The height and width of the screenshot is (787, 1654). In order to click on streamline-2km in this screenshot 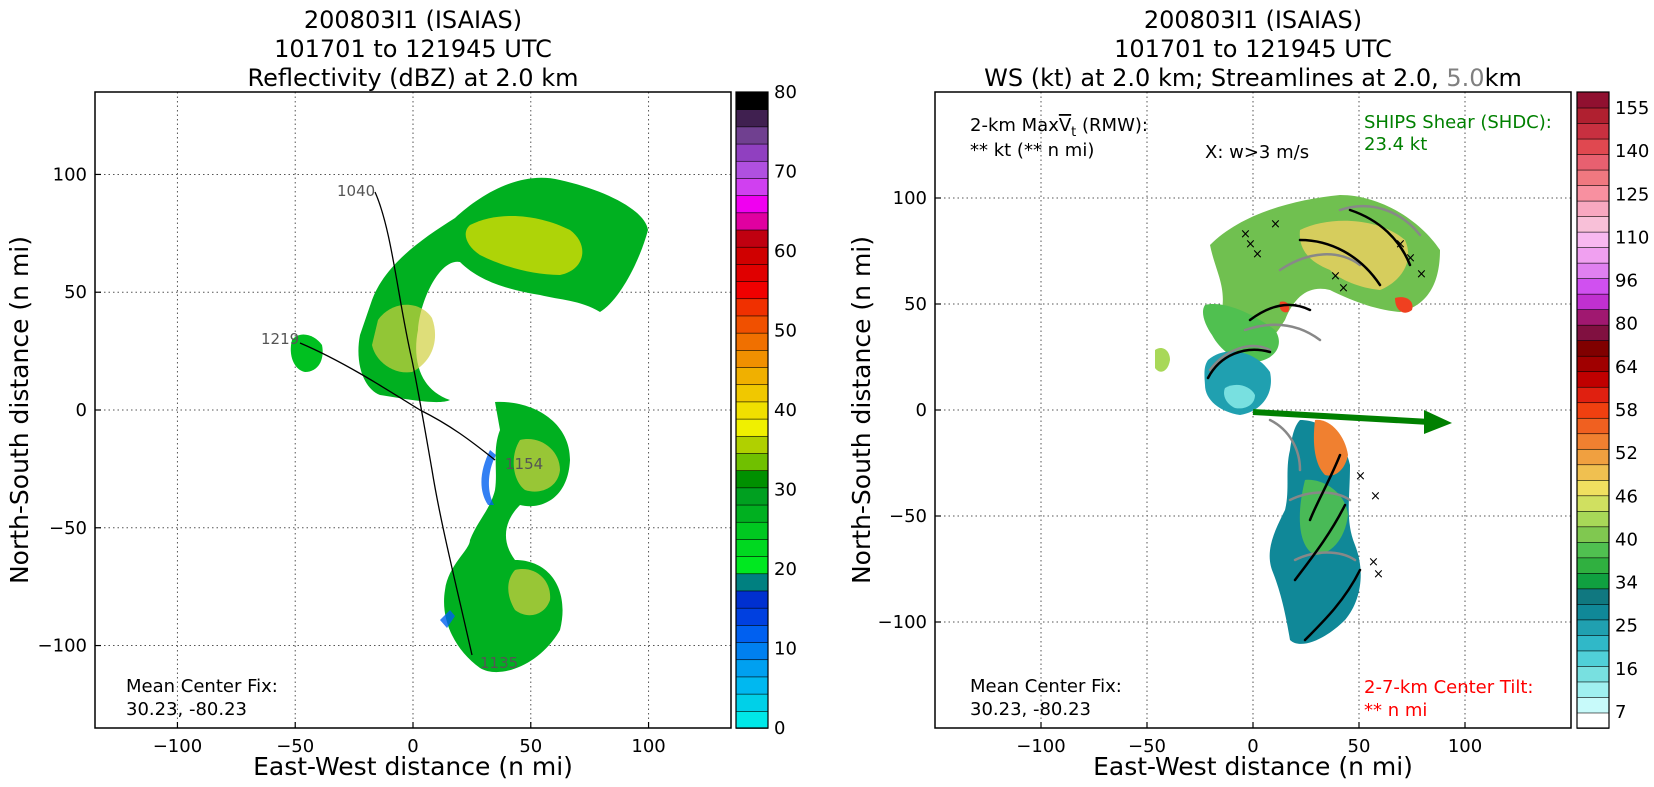, I will do `click(1340, 262)`.